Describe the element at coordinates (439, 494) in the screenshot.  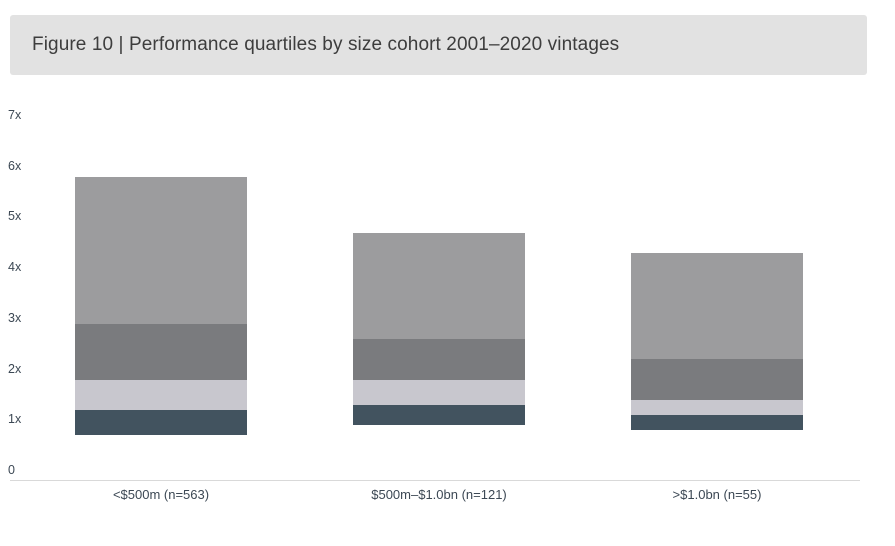
I see `x-axis-category-label: $500m–$1.0bn (n=121)` at that location.